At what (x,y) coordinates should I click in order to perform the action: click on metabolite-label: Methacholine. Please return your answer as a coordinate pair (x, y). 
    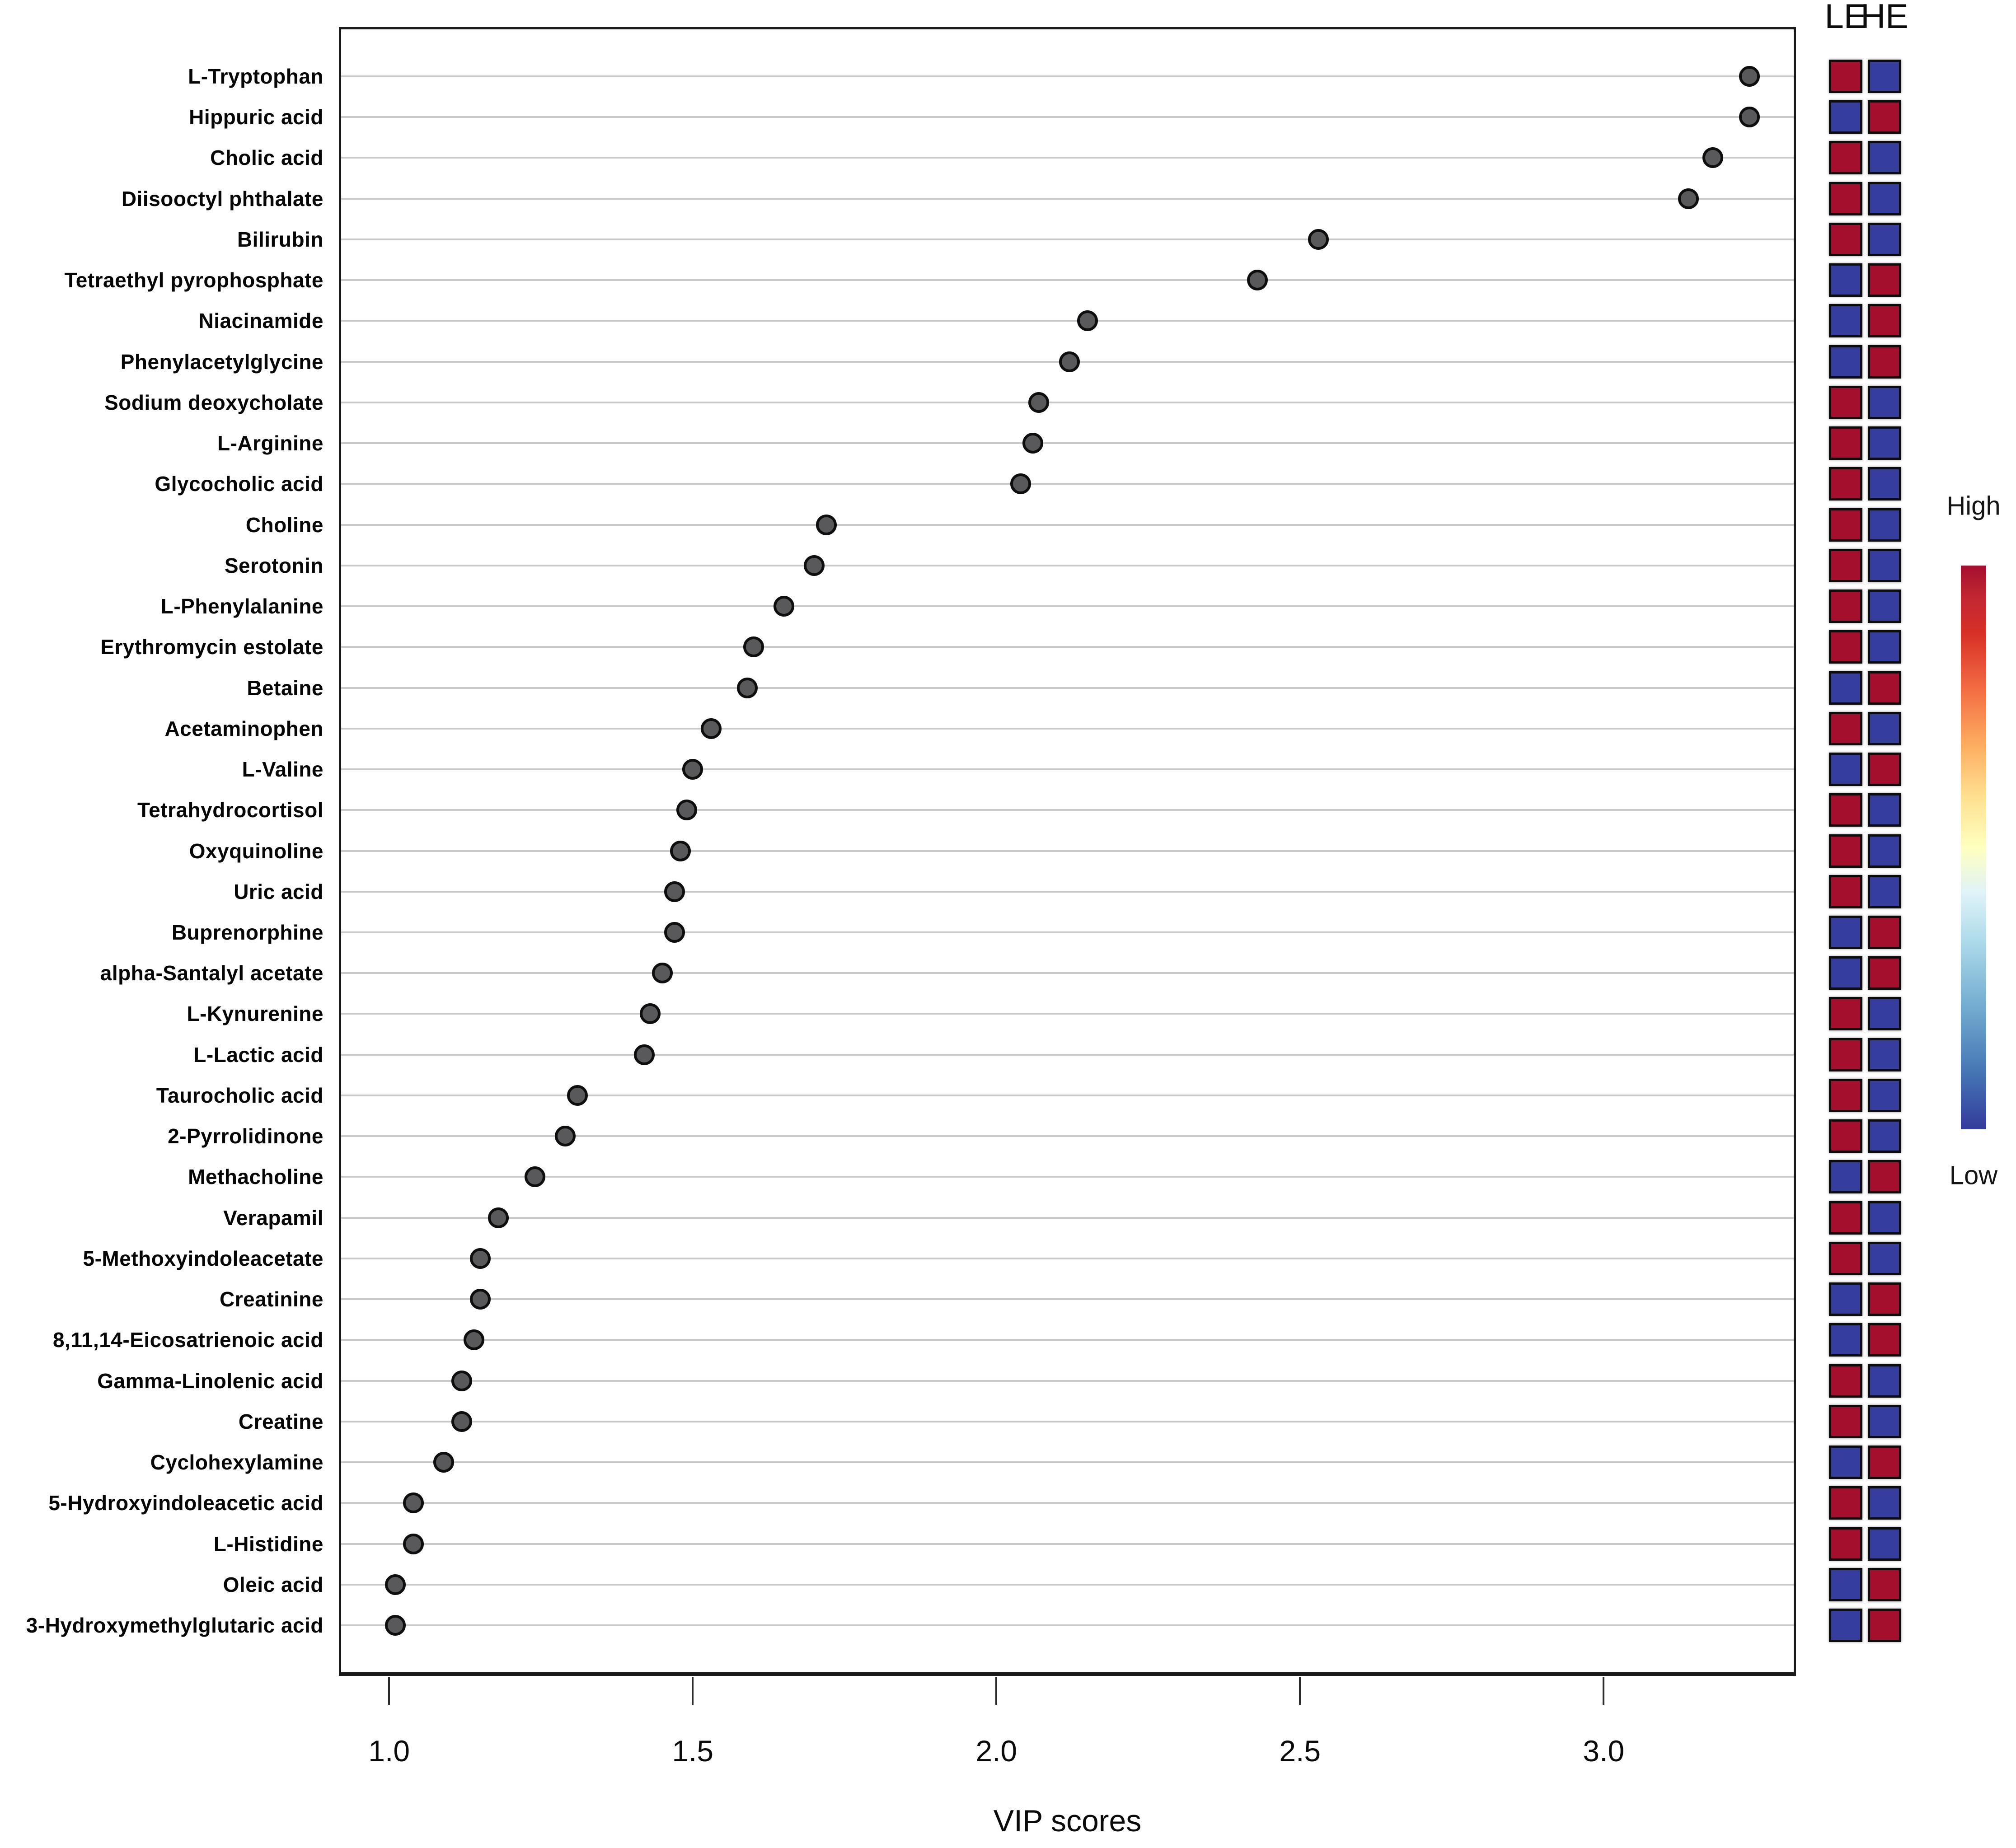
    Looking at the image, I should click on (255, 1177).